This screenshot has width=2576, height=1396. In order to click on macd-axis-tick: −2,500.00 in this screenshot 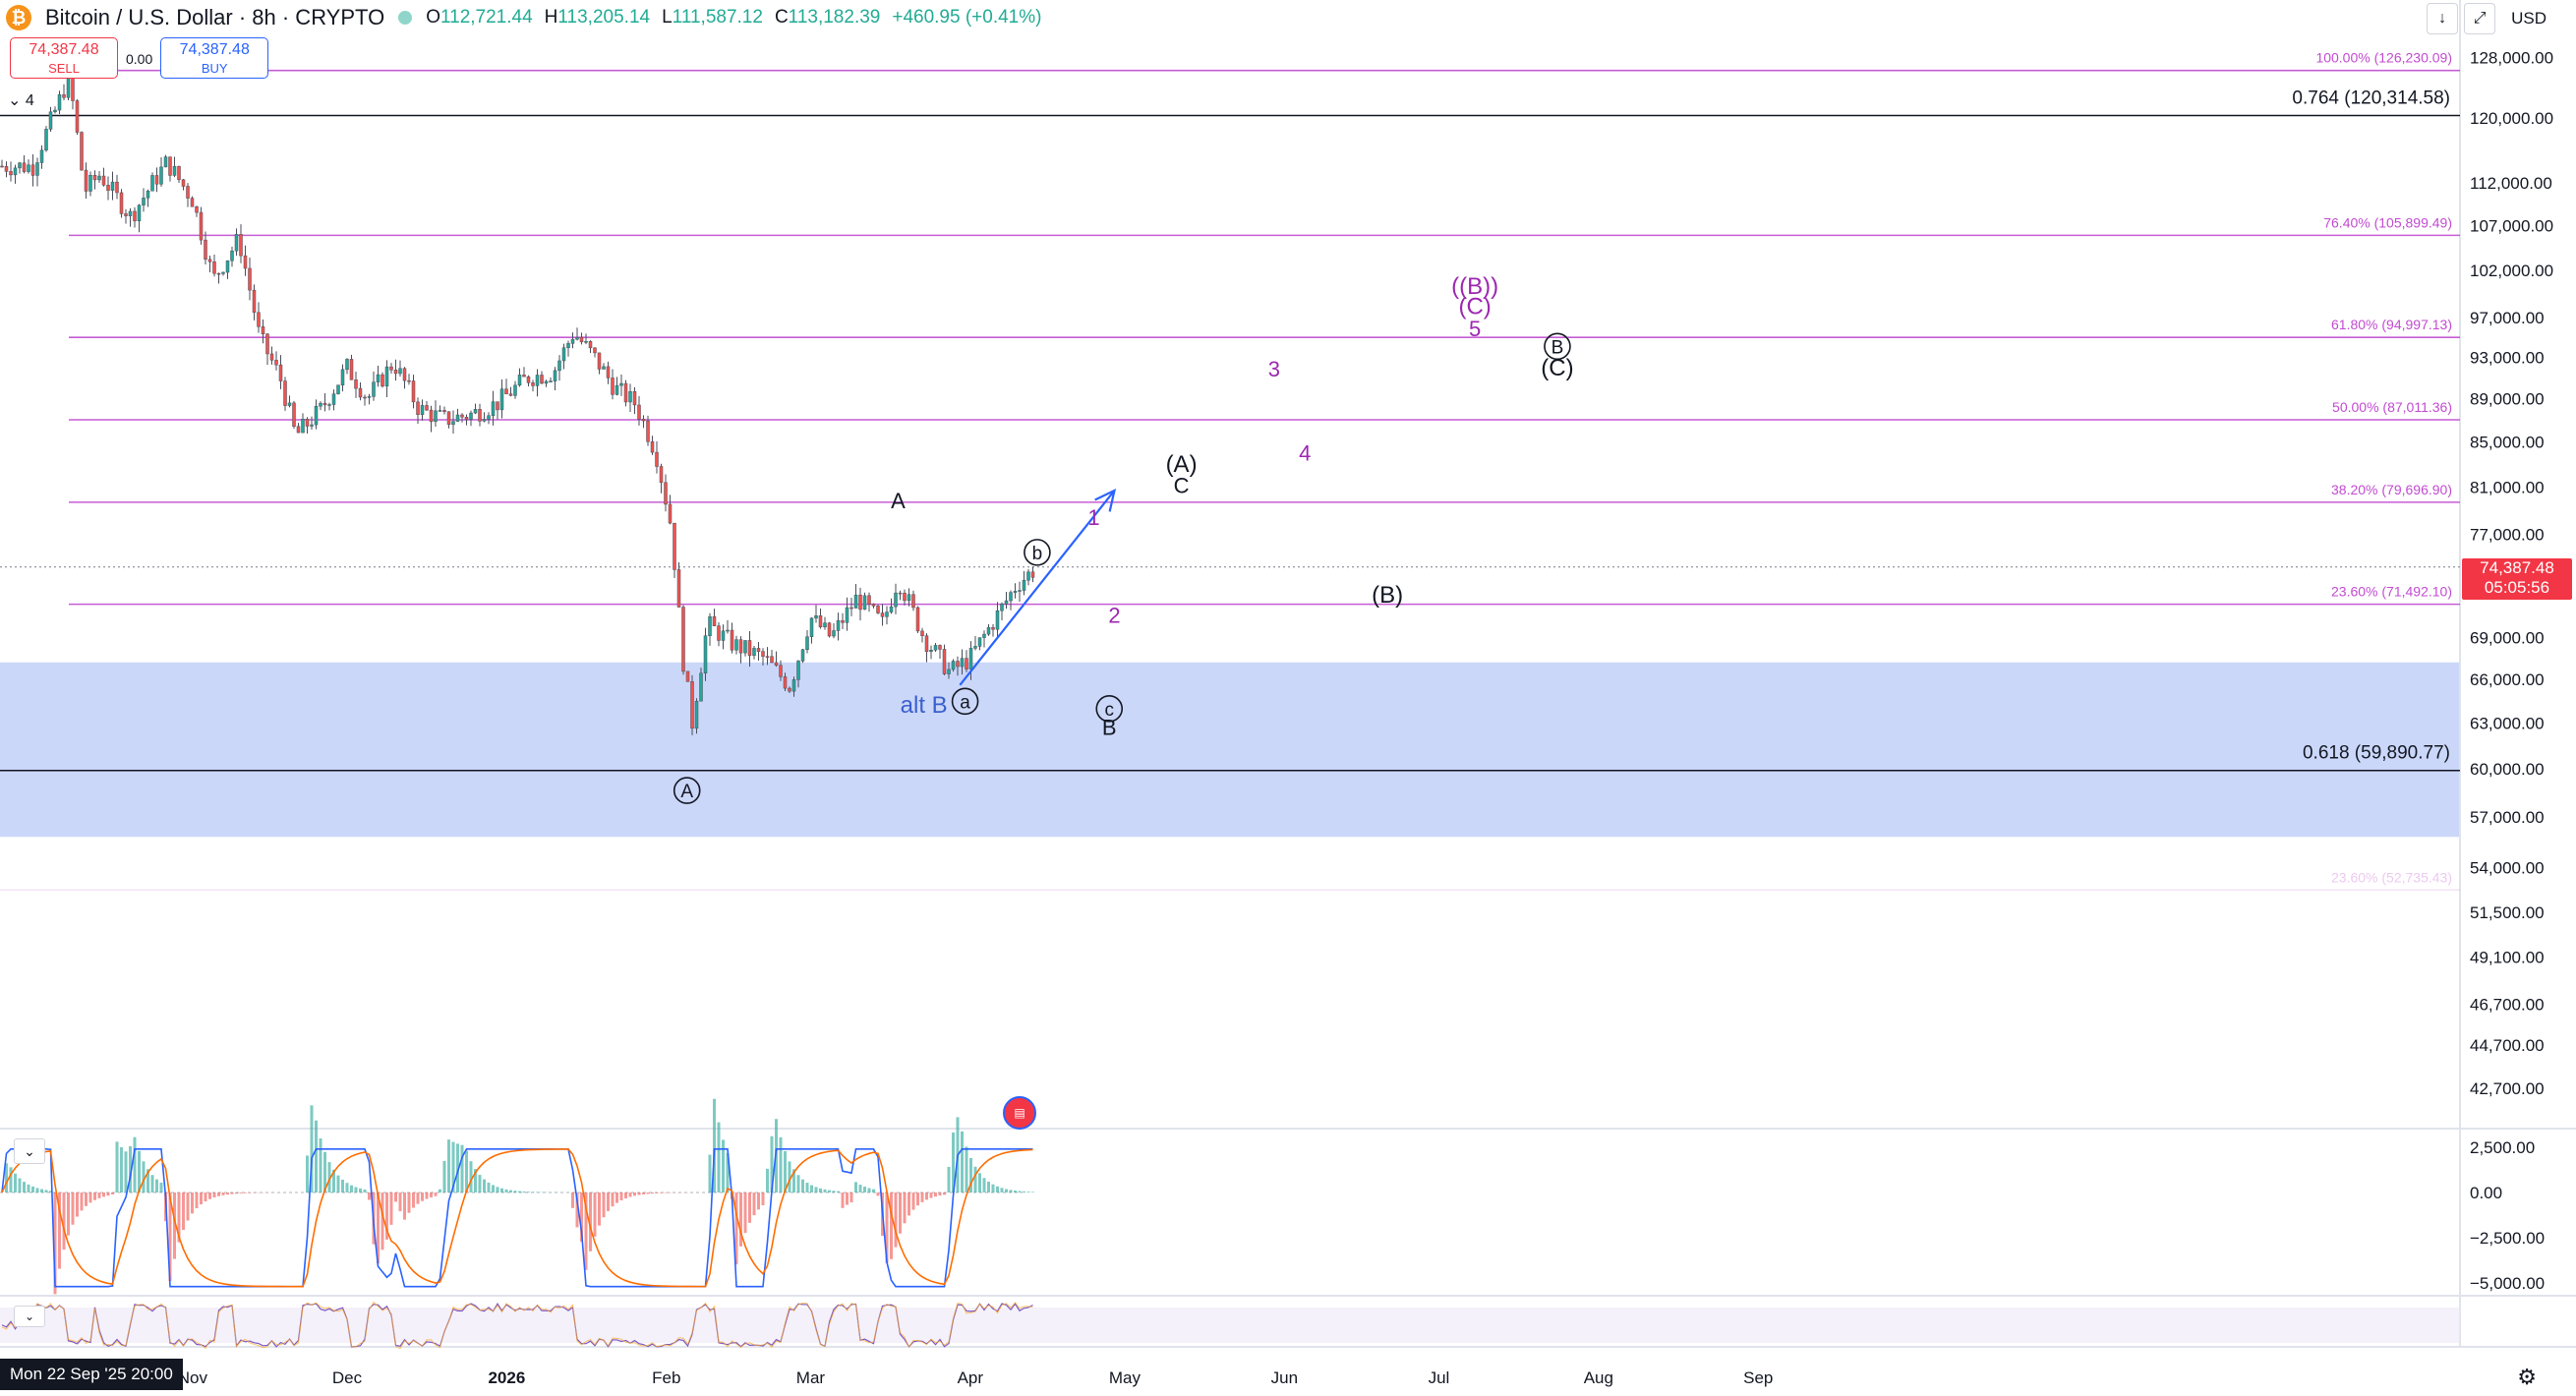, I will do `click(2507, 1238)`.